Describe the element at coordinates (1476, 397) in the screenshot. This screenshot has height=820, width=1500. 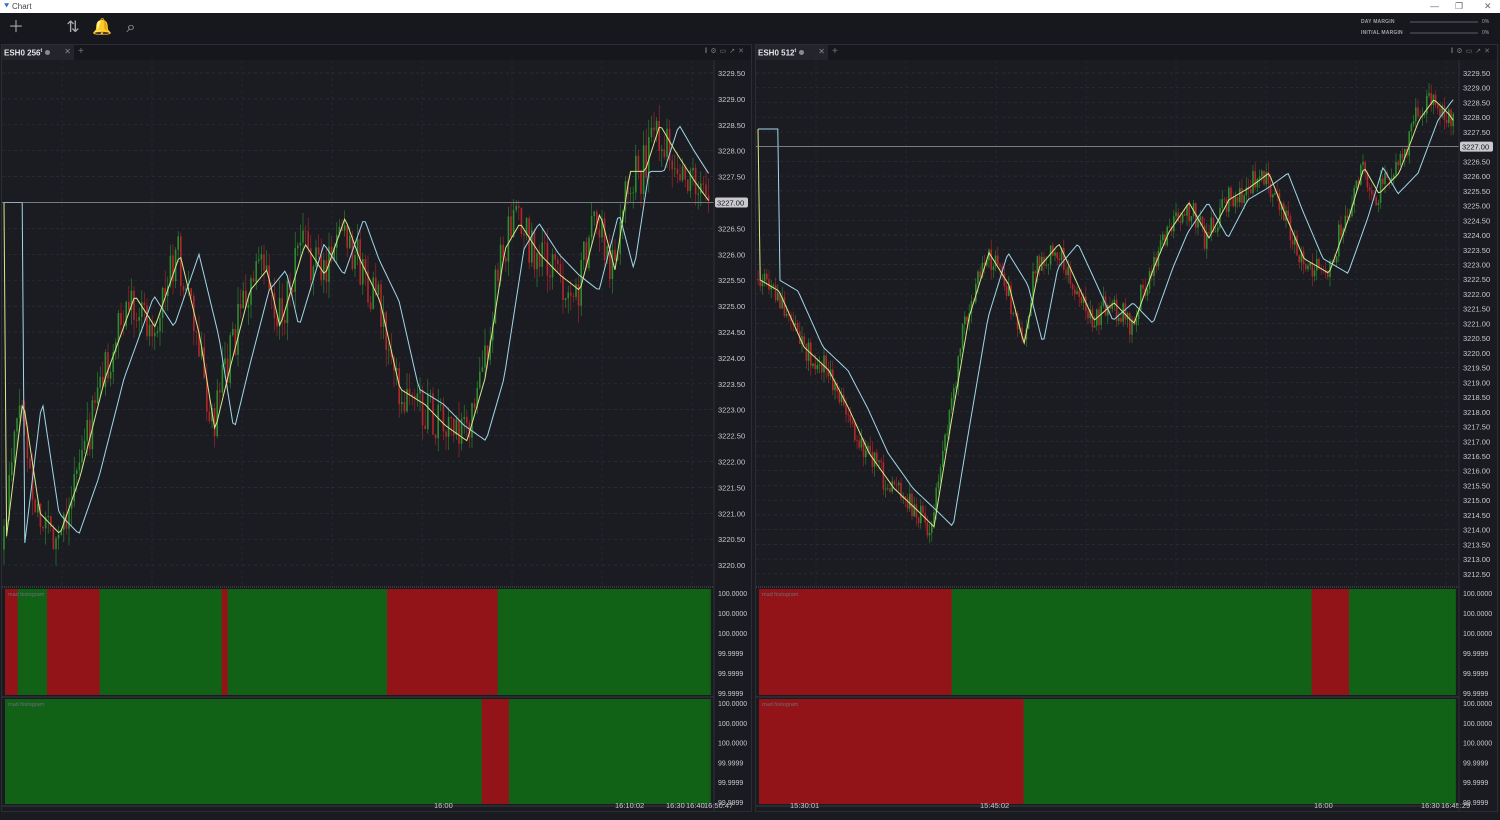
I see `price-tick-label: 3218.50` at that location.